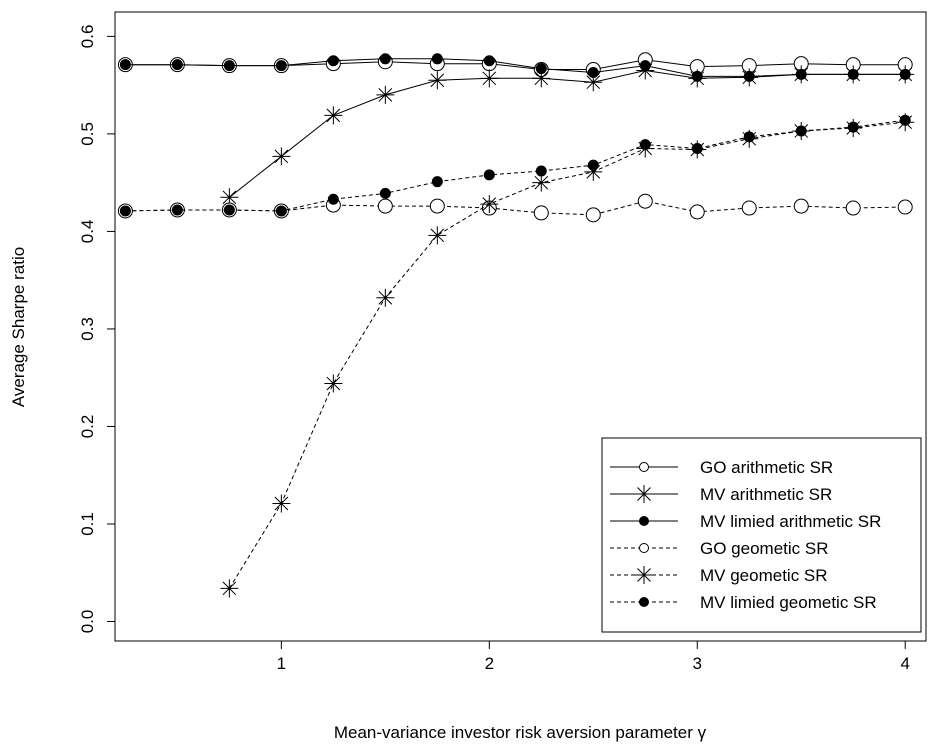  I want to click on y-tick-label: 0.4, so click(87, 232).